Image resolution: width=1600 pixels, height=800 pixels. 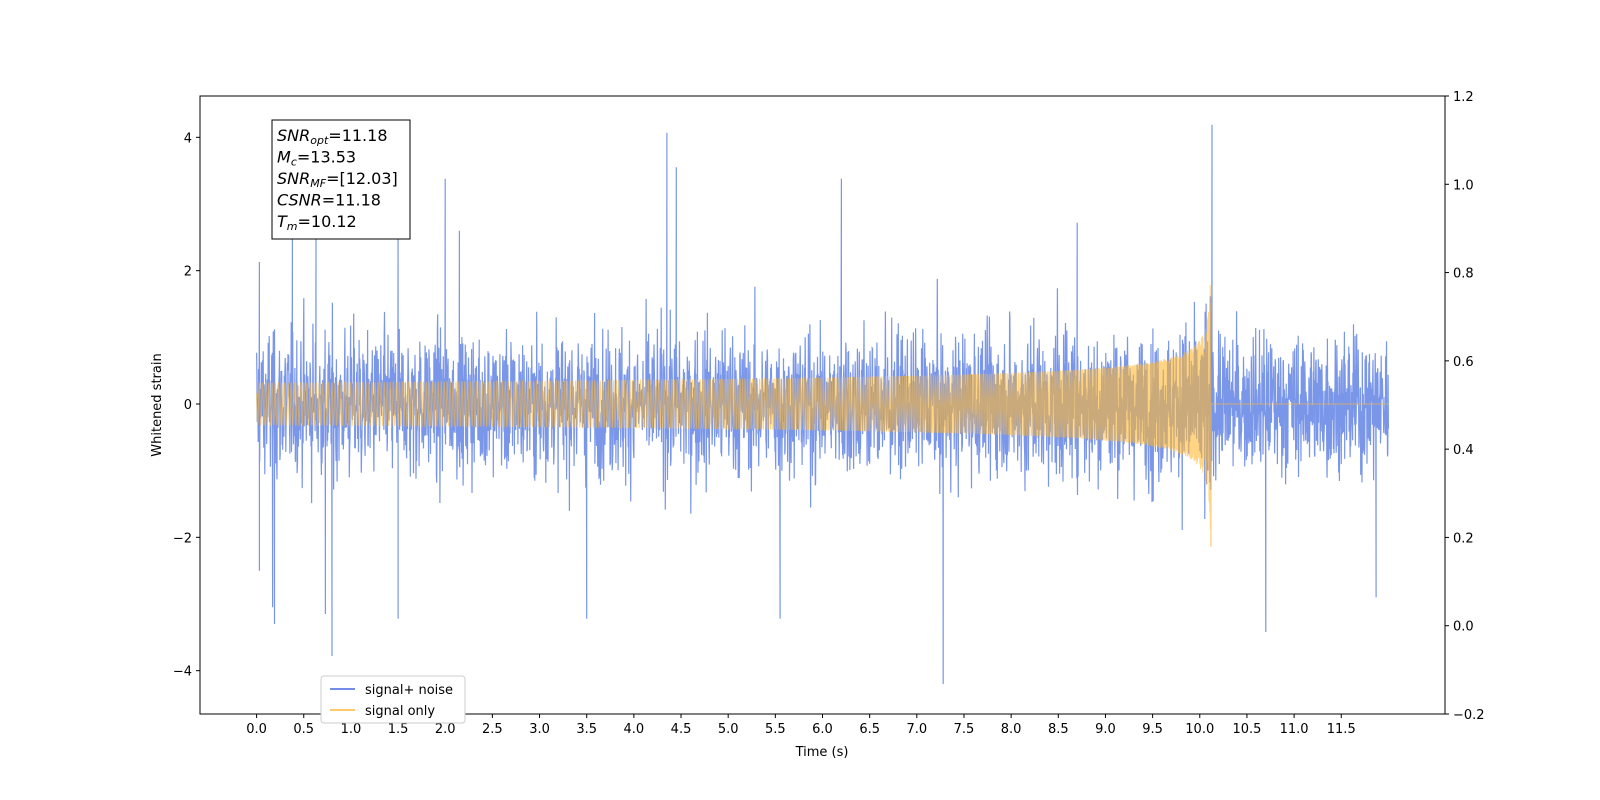 What do you see at coordinates (1011, 729) in the screenshot?
I see `x-tick-label: 8.0` at bounding box center [1011, 729].